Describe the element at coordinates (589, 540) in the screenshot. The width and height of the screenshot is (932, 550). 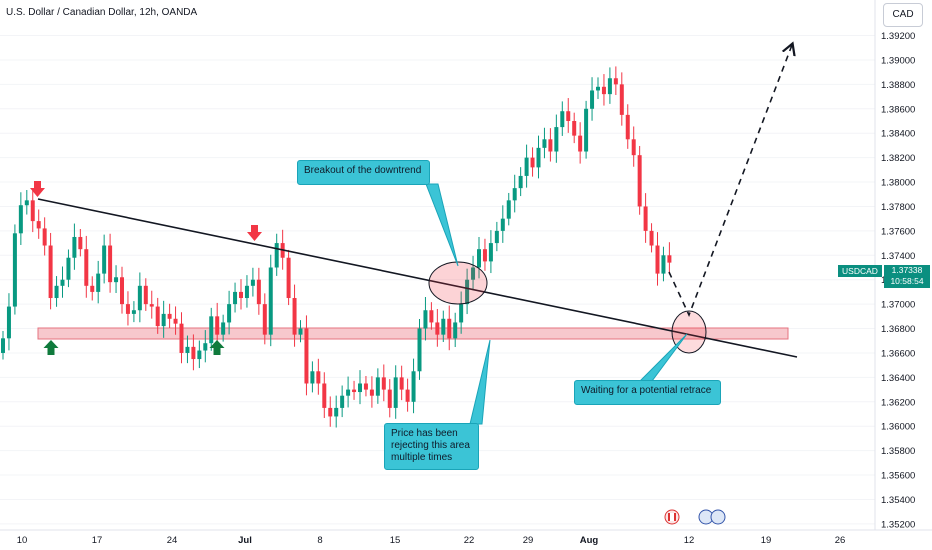
I see `time-tick-label: Aug` at that location.